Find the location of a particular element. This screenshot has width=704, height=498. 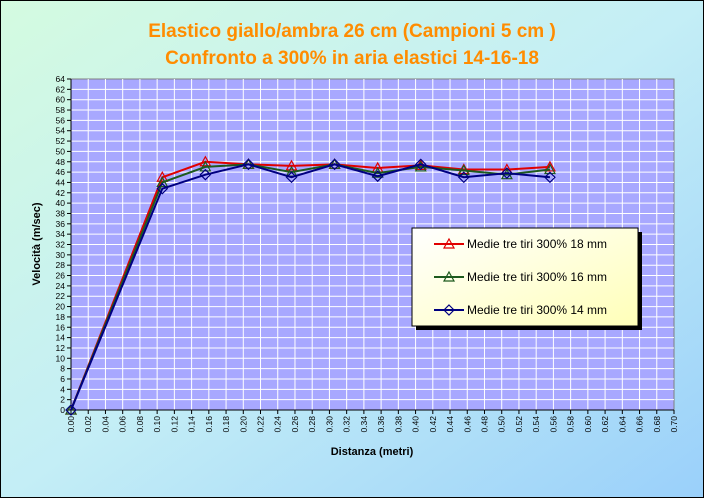

legend-entry-2: Medie tre tiri 300% 16 mm is located at coordinates (520, 277).